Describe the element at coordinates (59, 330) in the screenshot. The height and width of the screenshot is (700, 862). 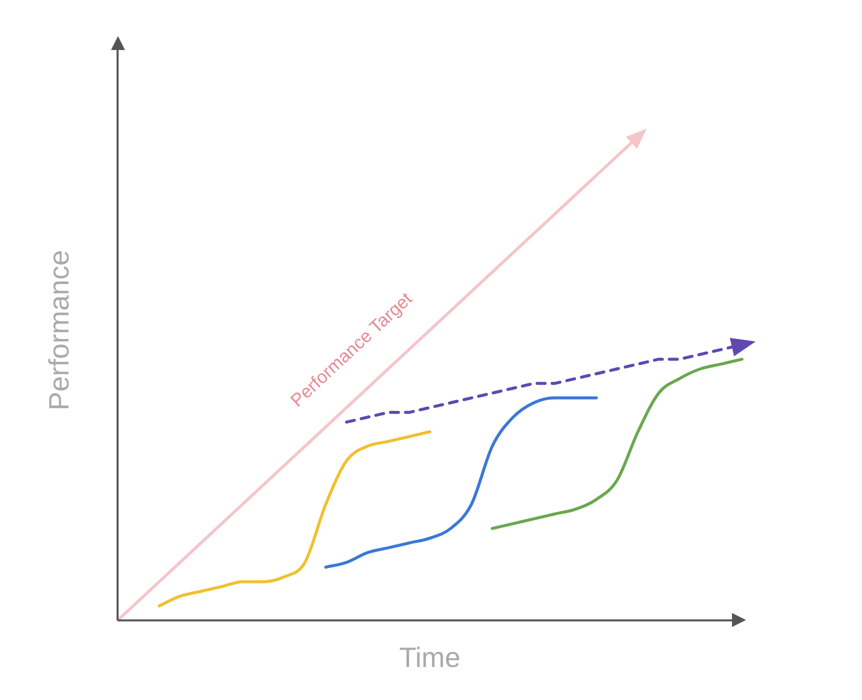
I see `y-axis-title: Performance` at that location.